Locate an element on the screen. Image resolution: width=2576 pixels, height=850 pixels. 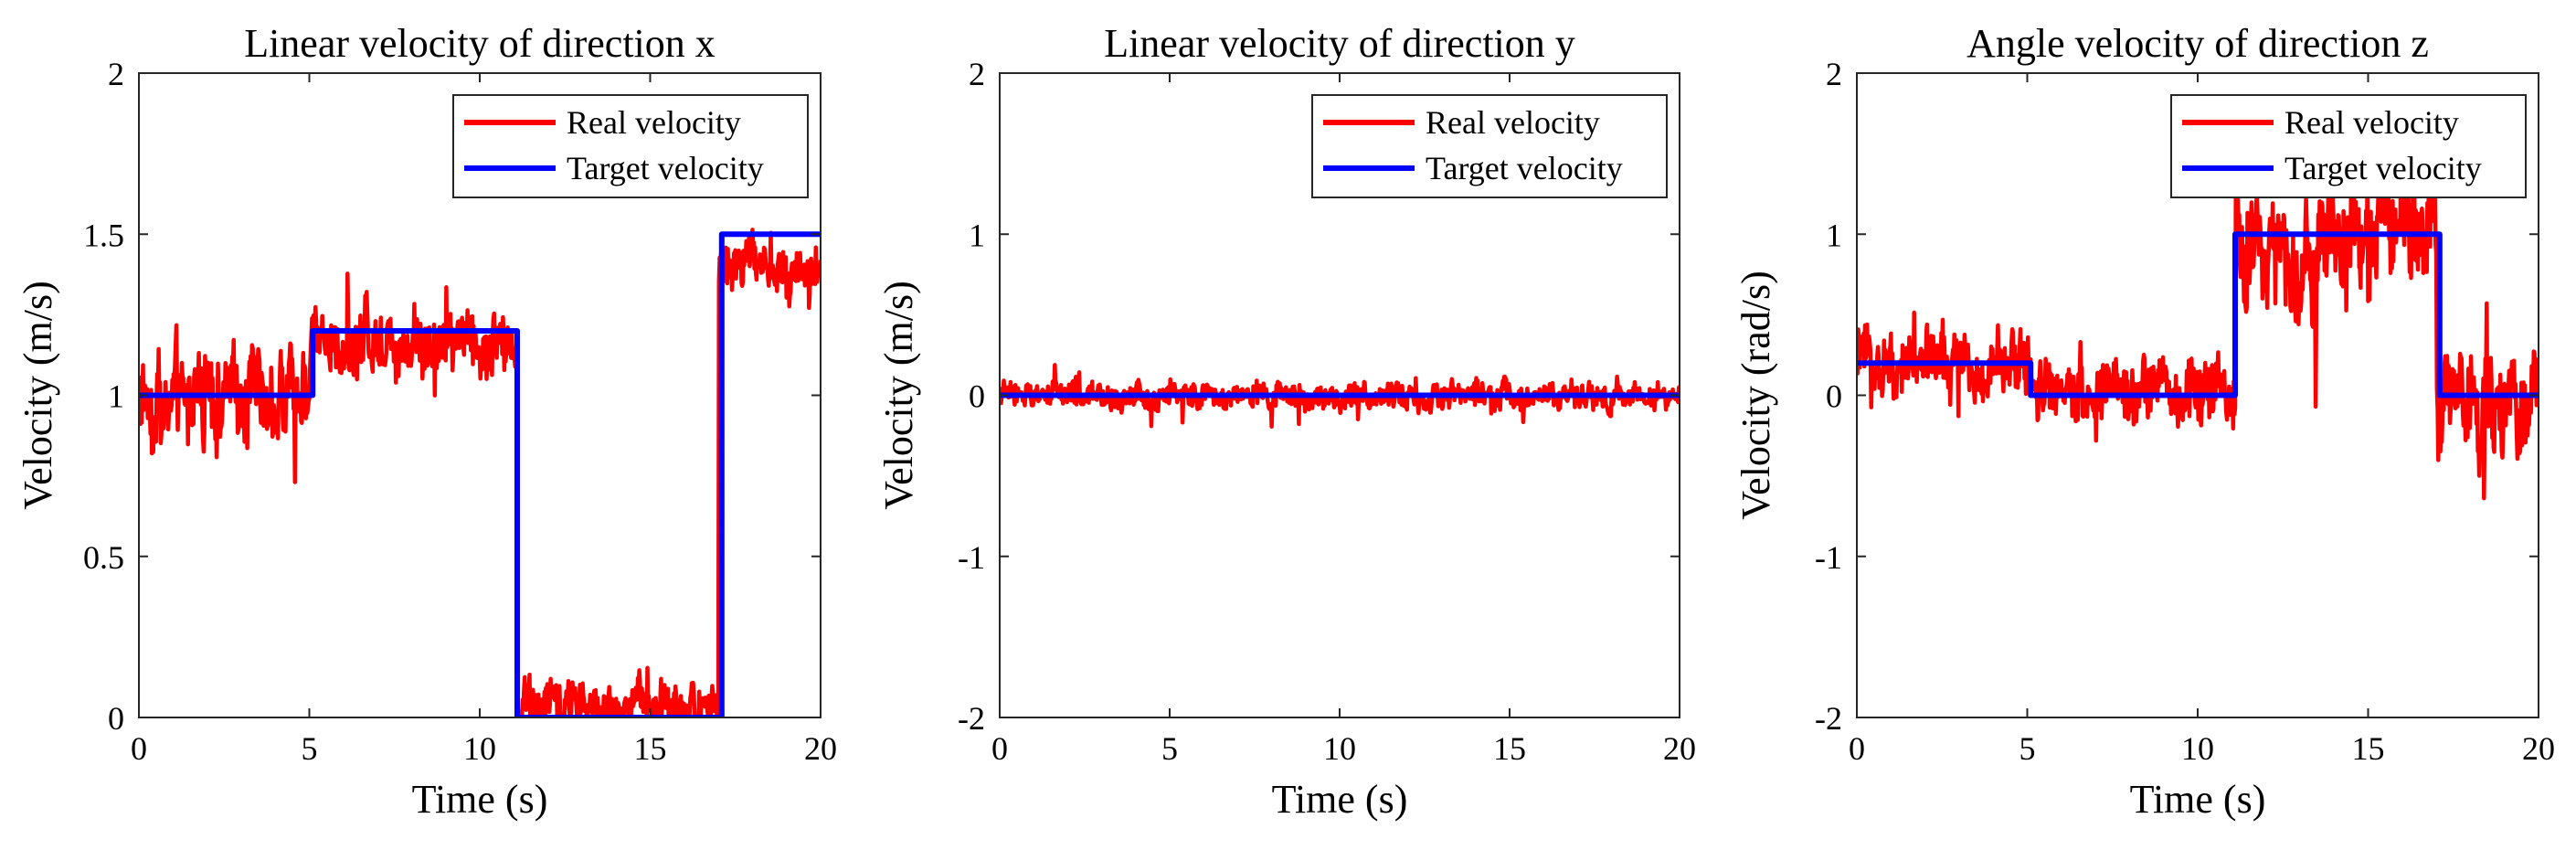
series-line-real-velocity is located at coordinates (2198, 323).